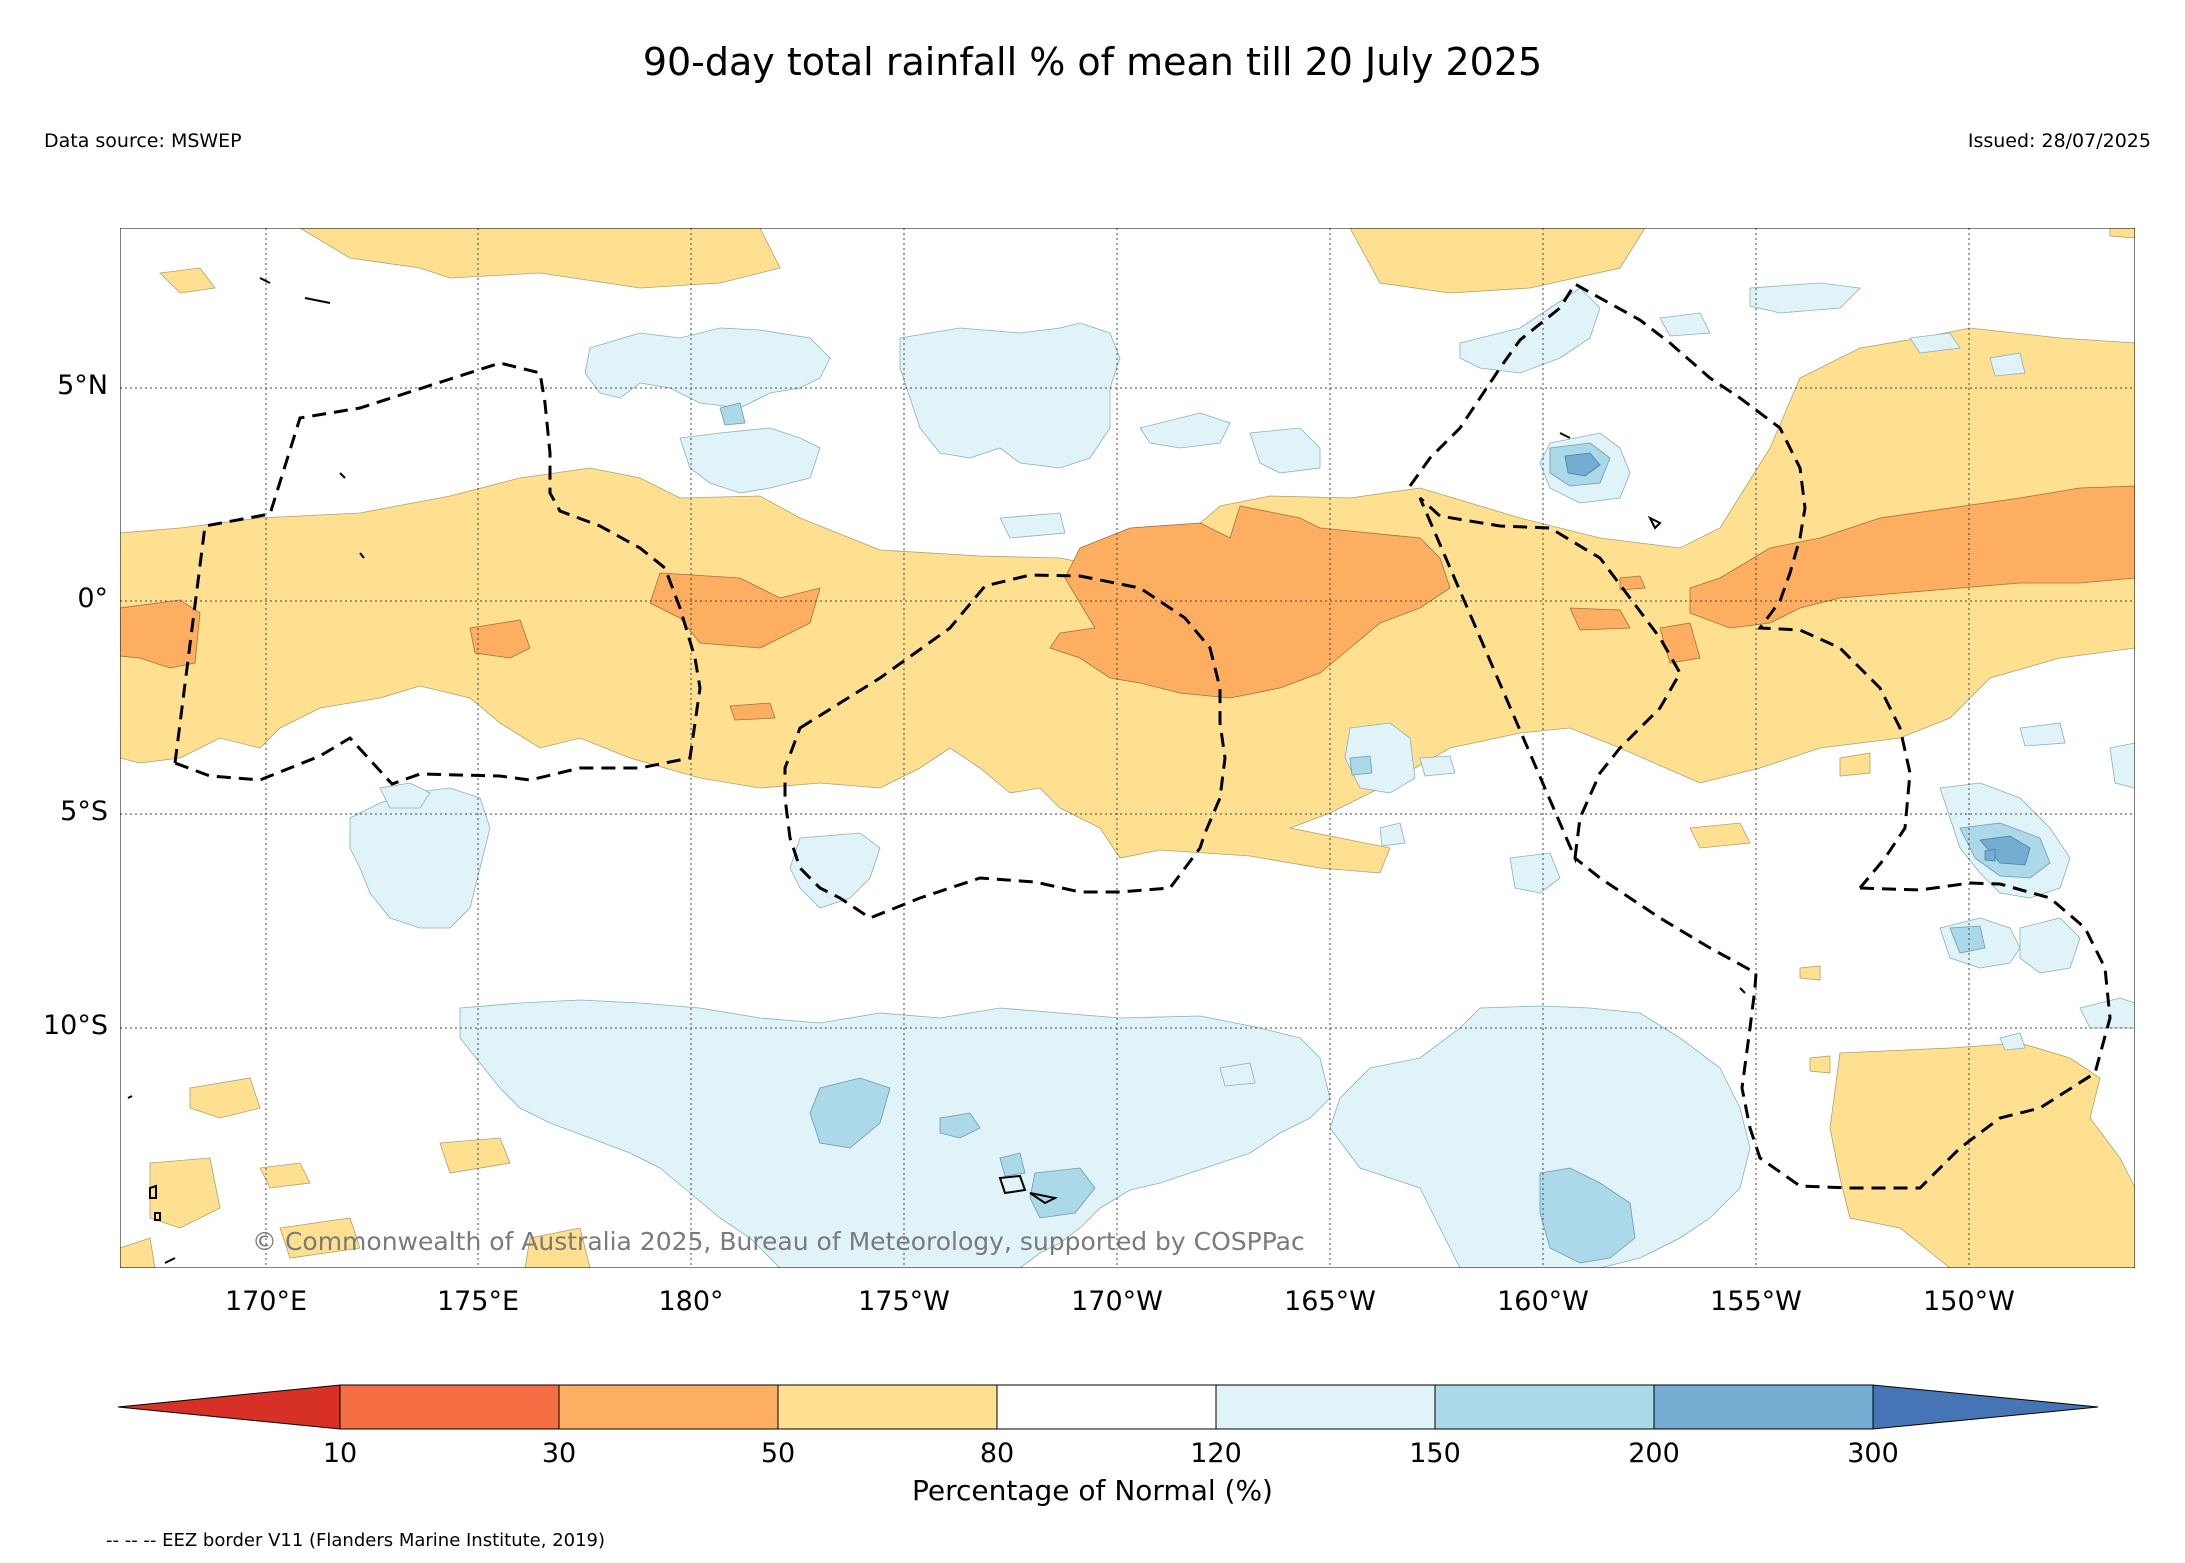 The image size is (2185, 1563). What do you see at coordinates (997, 1453) in the screenshot?
I see `colorbar-tick-80: 80` at bounding box center [997, 1453].